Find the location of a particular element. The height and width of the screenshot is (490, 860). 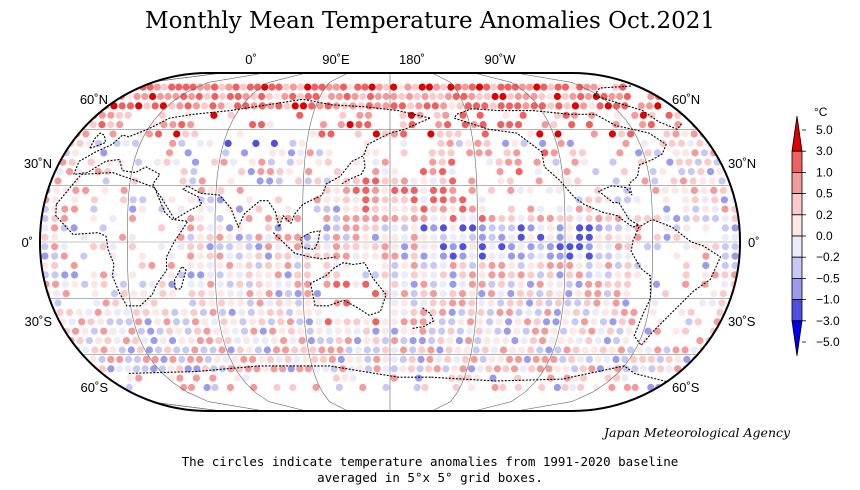

lon-label-top-90w: 90˚W is located at coordinates (500, 59).